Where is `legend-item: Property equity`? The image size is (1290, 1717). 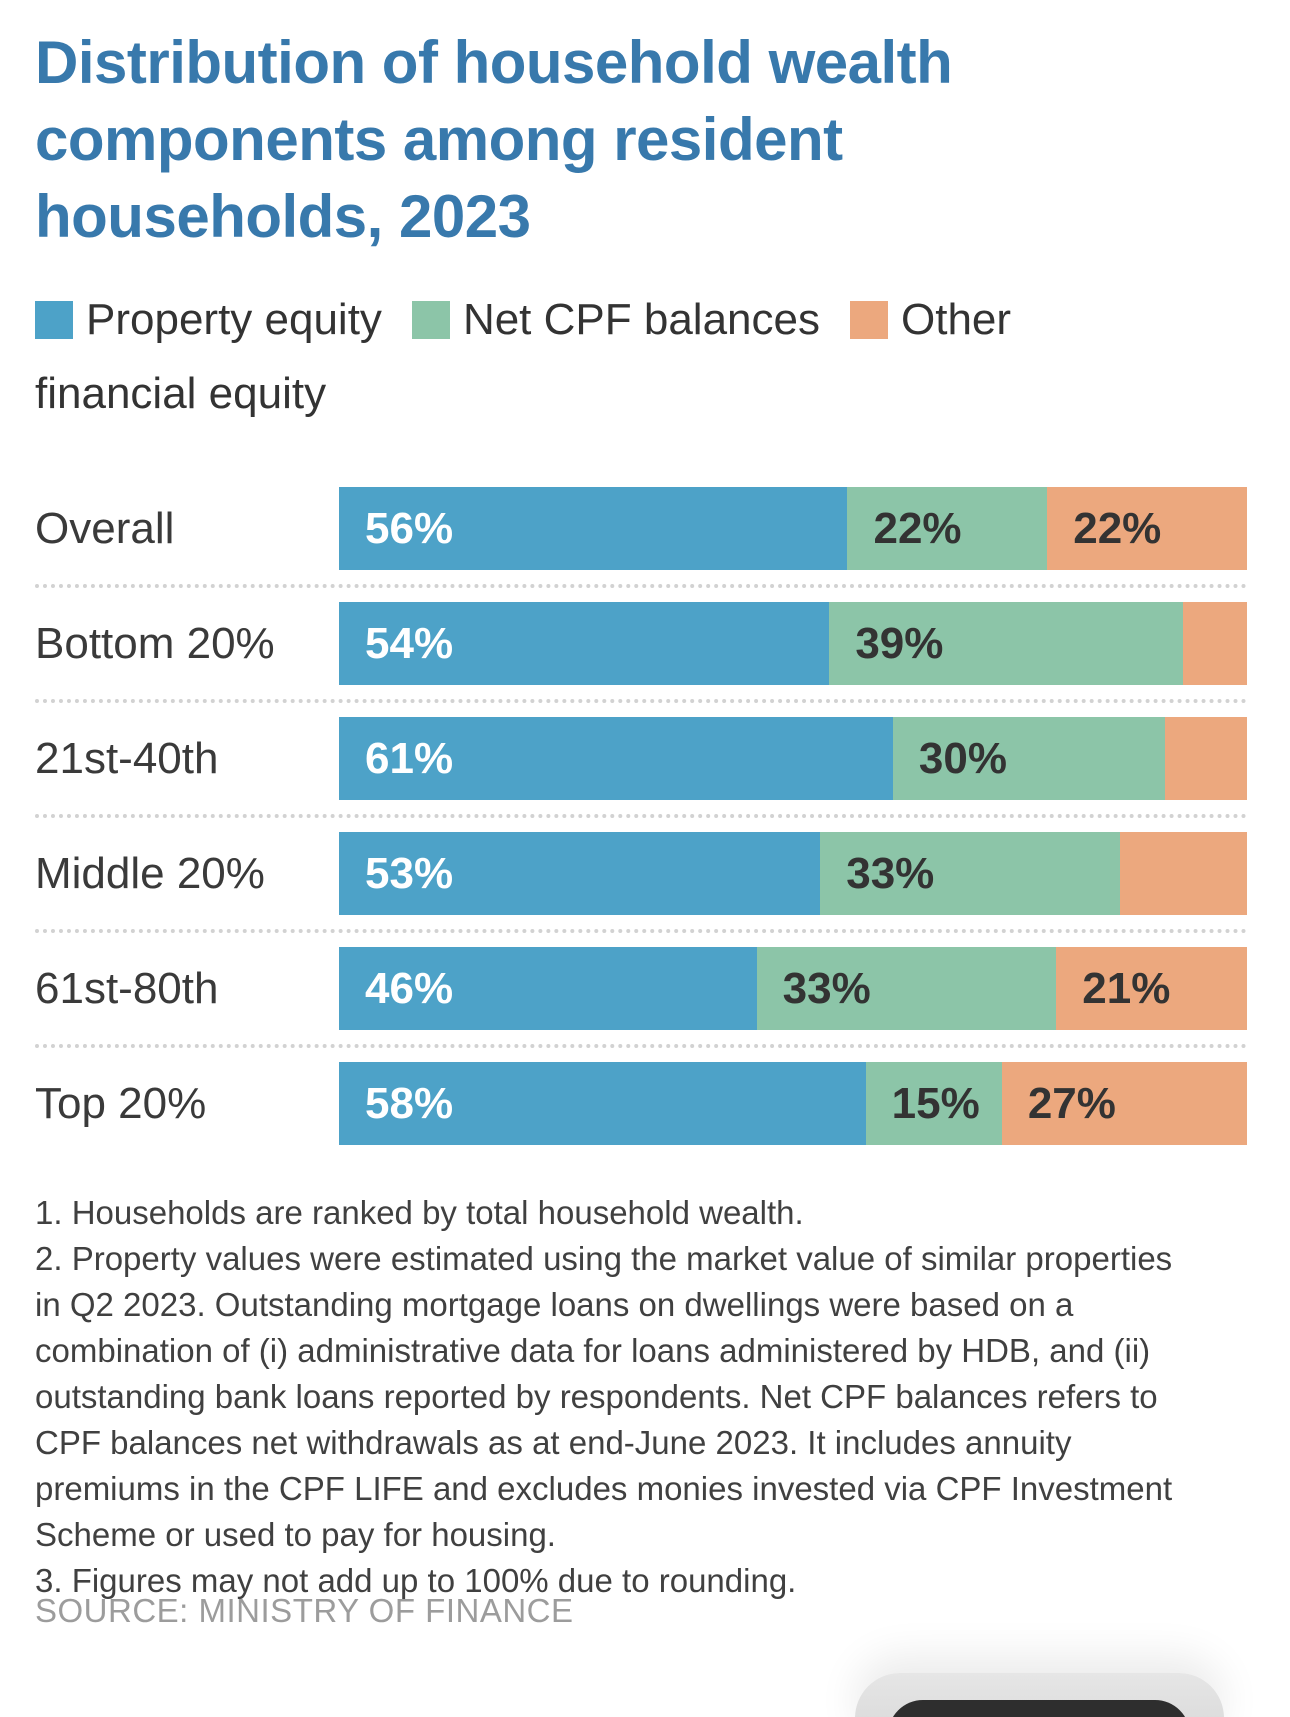
legend-item: Property equity is located at coordinates (208, 319).